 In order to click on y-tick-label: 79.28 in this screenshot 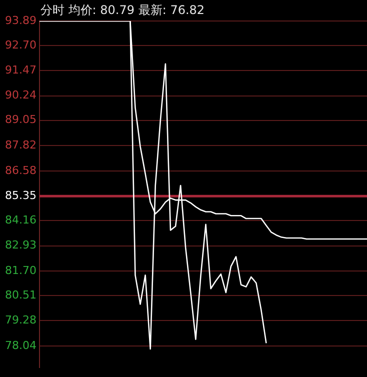, I will do `click(20, 320)`.